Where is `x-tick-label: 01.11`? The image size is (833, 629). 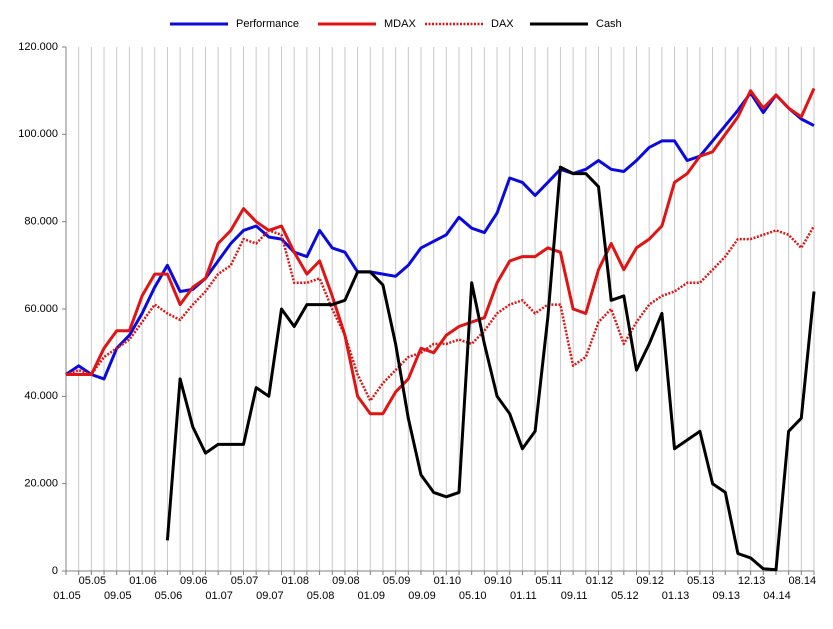 x-tick-label: 01.11 is located at coordinates (523, 596).